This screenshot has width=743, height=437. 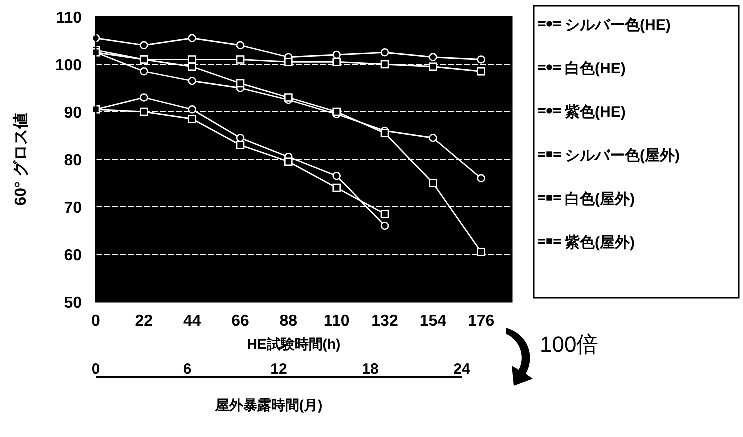 What do you see at coordinates (187, 369) in the screenshot?
I see `x2-tick-label: 6` at bounding box center [187, 369].